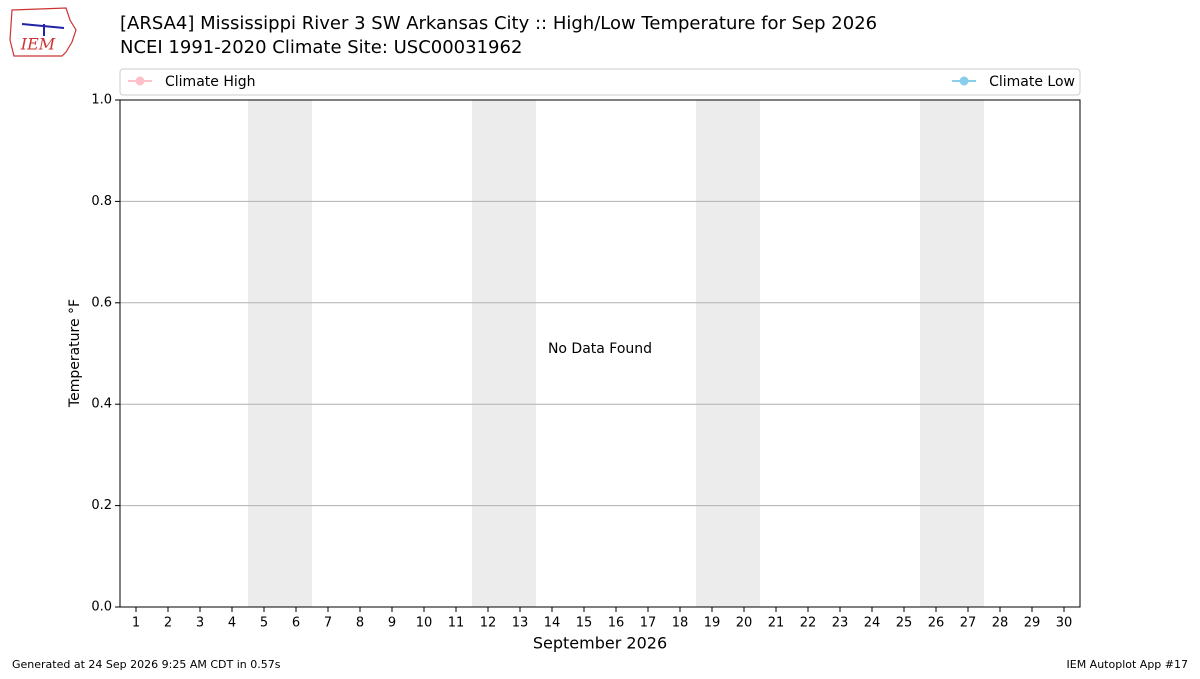 Image resolution: width=1200 pixels, height=679 pixels. Describe the element at coordinates (168, 623) in the screenshot. I see `x-tick-label: 2` at that location.